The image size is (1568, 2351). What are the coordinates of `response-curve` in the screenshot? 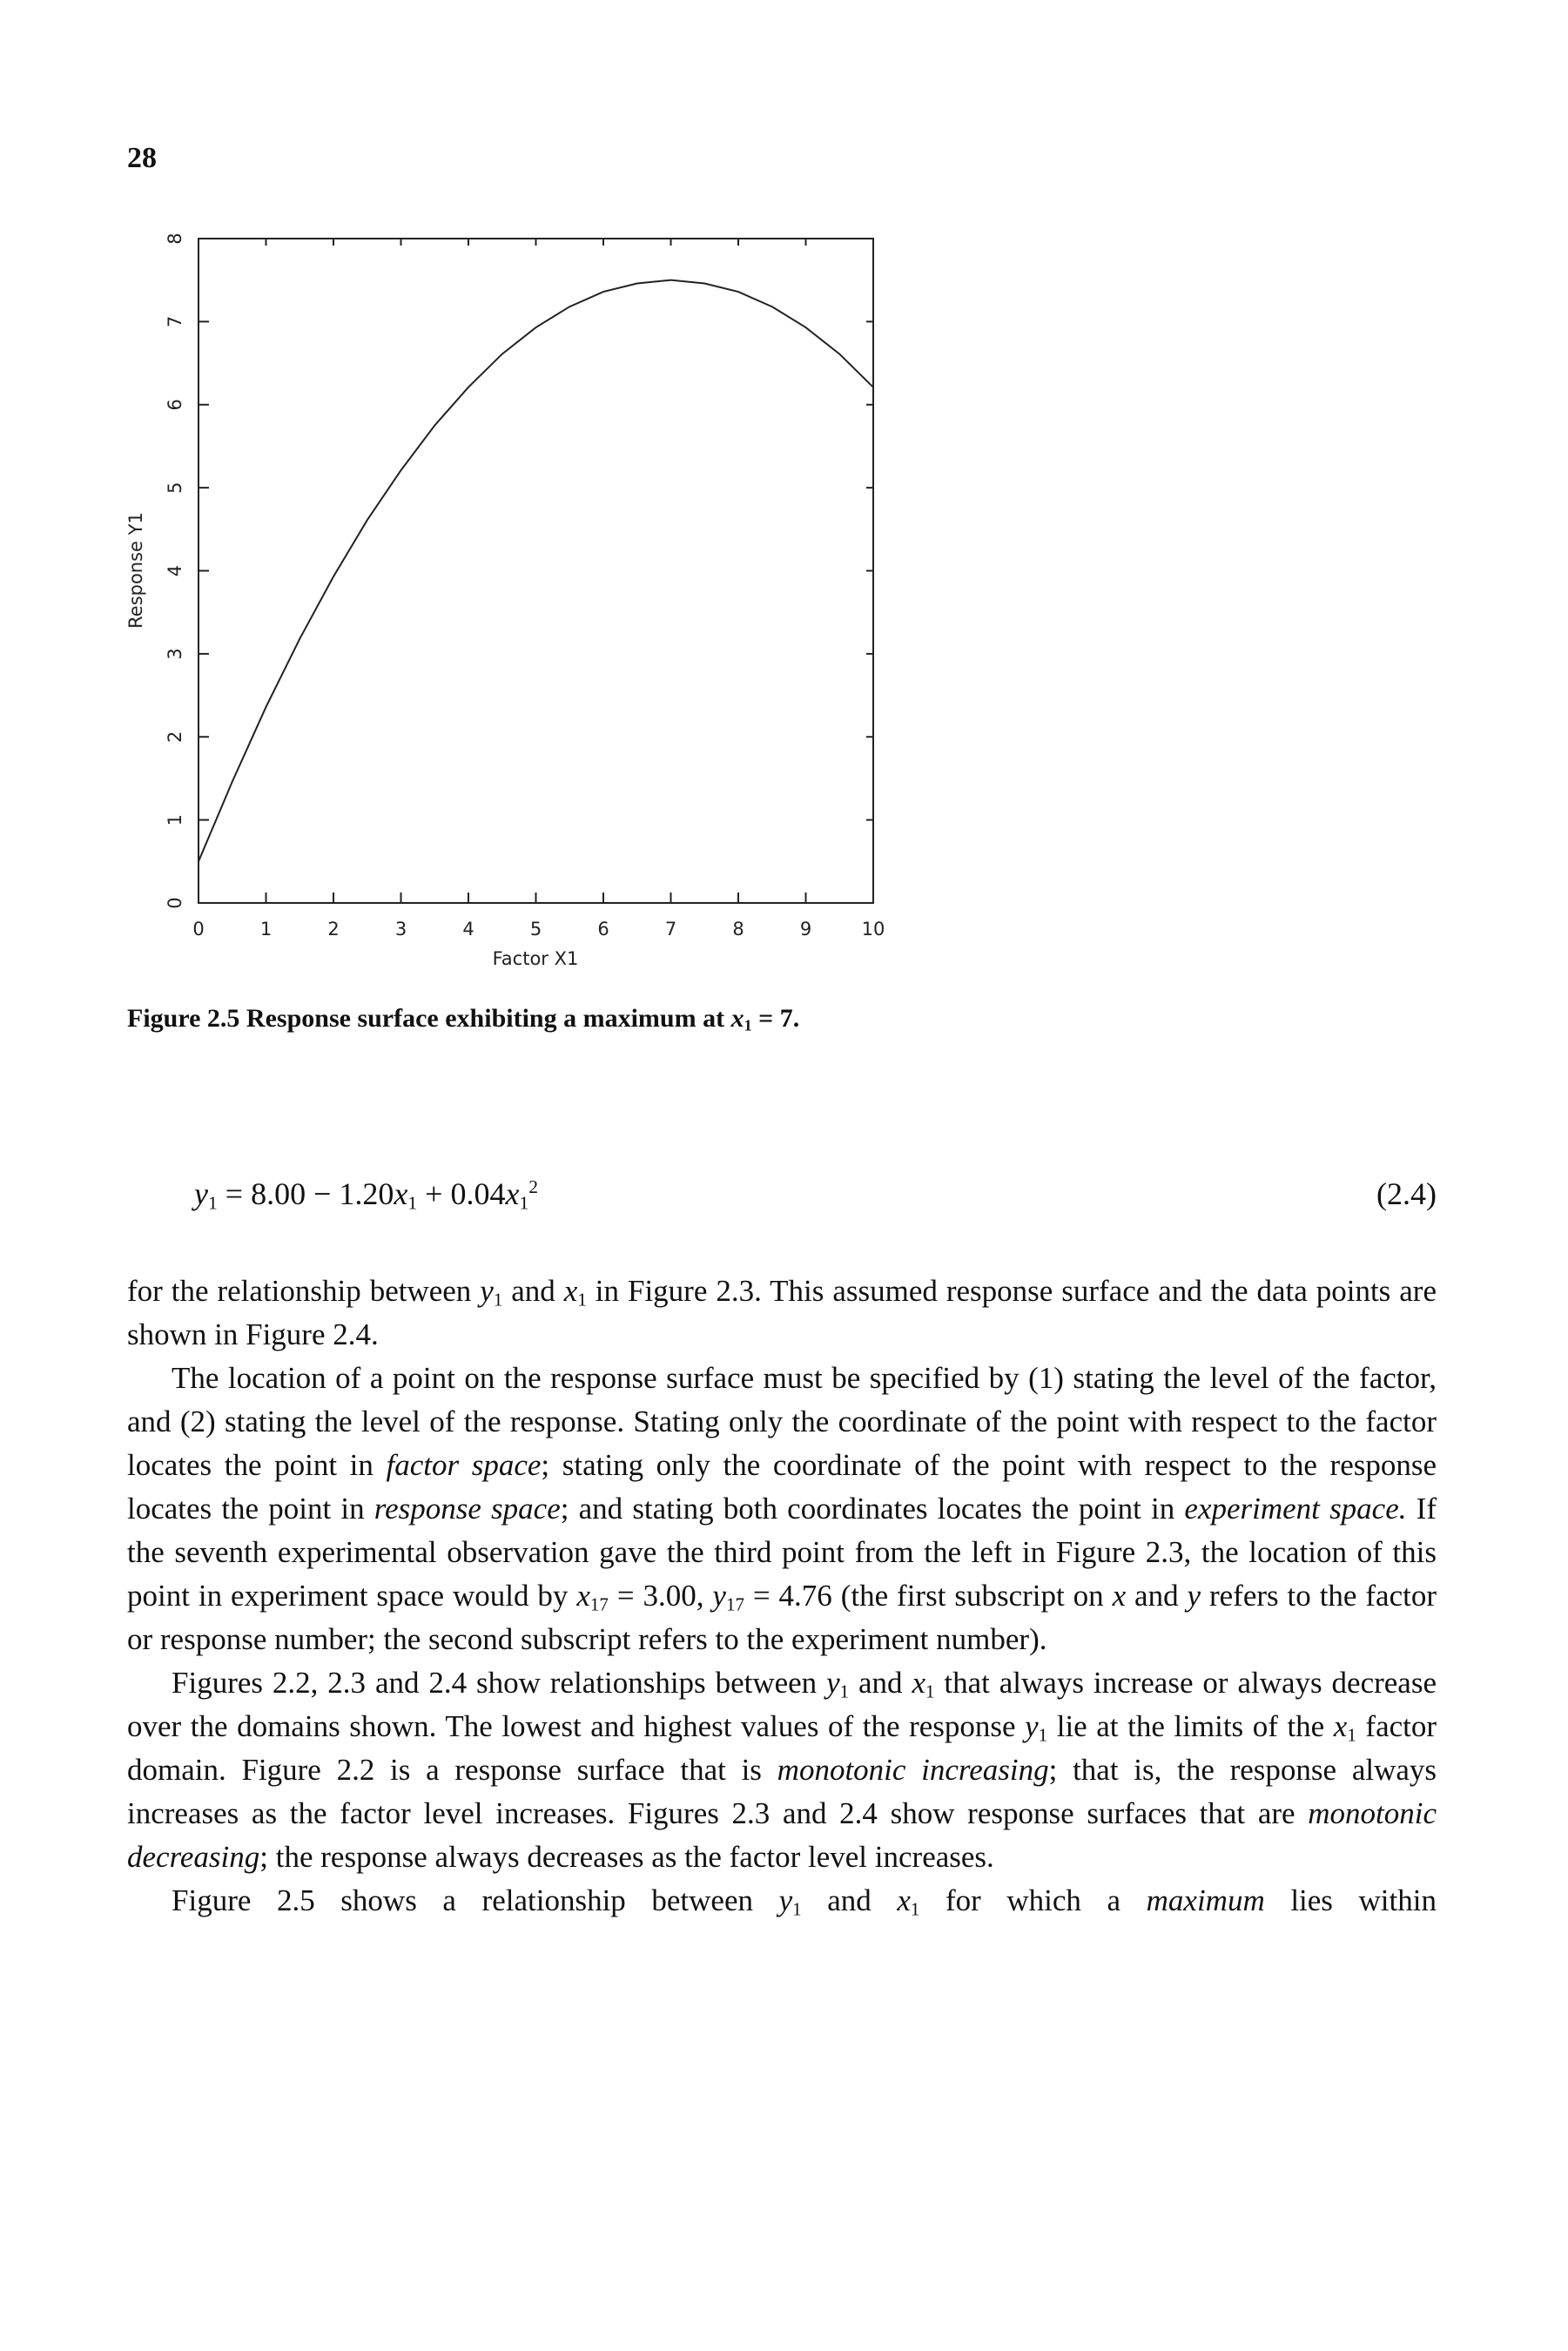 It's located at (536, 570).